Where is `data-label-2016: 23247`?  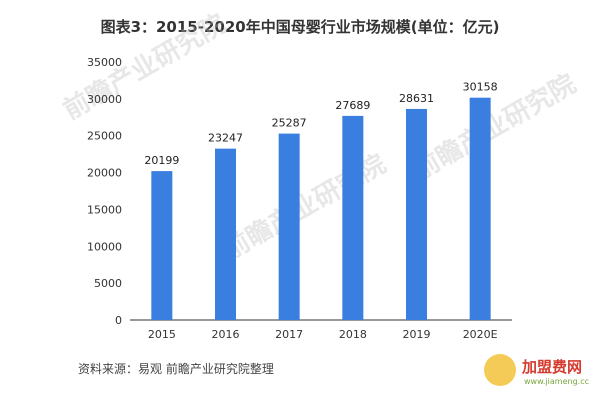
data-label-2016: 23247 is located at coordinates (225, 138).